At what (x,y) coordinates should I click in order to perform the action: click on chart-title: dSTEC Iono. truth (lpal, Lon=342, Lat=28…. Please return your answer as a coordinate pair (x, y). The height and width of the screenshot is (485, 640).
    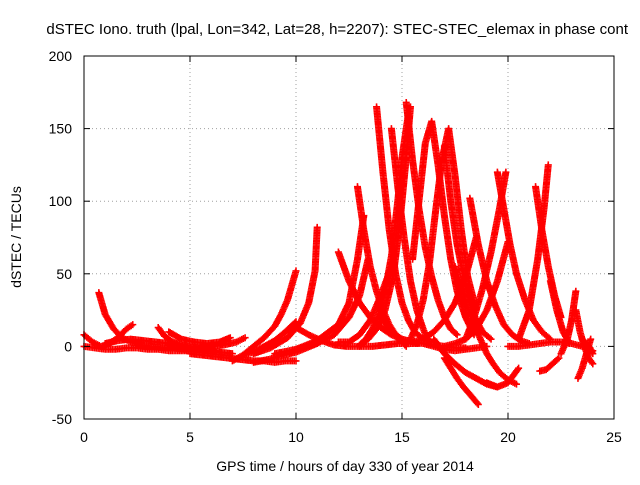
    Looking at the image, I should click on (337, 29).